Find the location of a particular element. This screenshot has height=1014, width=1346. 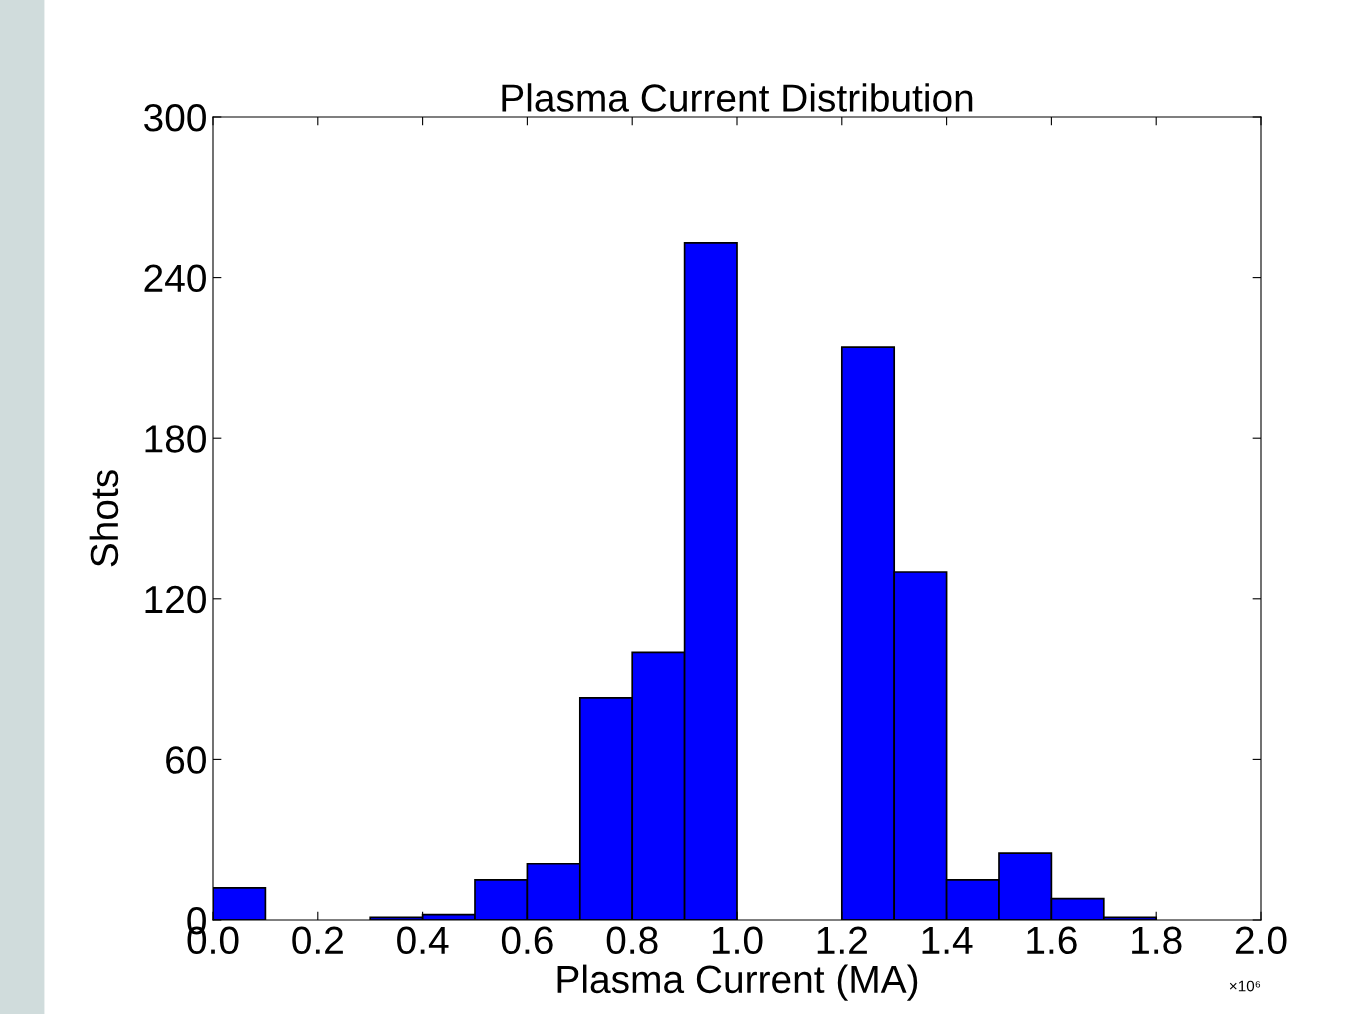

y-axis-title: Shots is located at coordinates (104, 518).